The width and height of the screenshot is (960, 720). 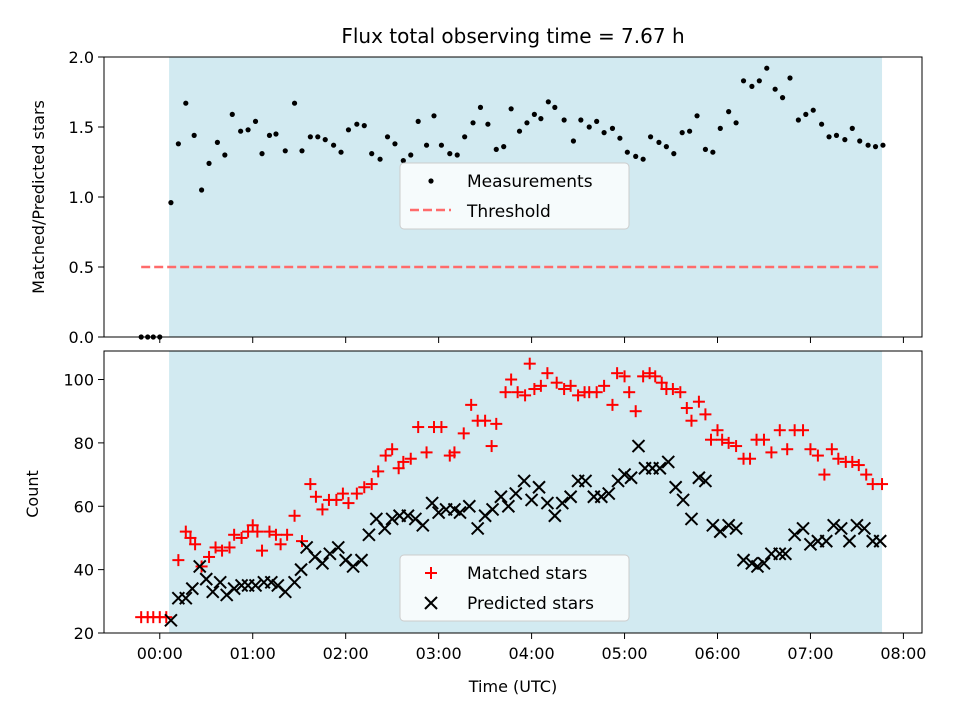 What do you see at coordinates (512, 686) in the screenshot?
I see `x-axis-label: Time (UTC)` at bounding box center [512, 686].